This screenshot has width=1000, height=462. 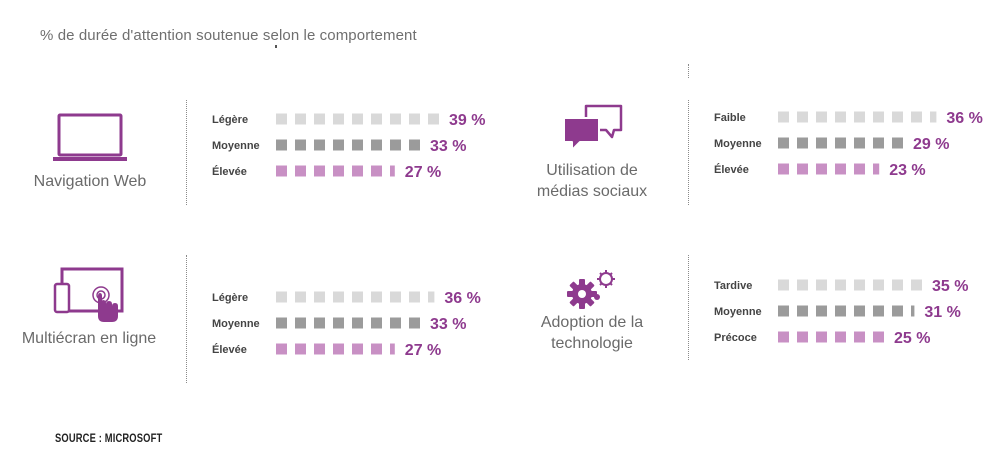 What do you see at coordinates (592, 343) in the screenshot?
I see `panel-label-technology-adoption-line2: technologie` at bounding box center [592, 343].